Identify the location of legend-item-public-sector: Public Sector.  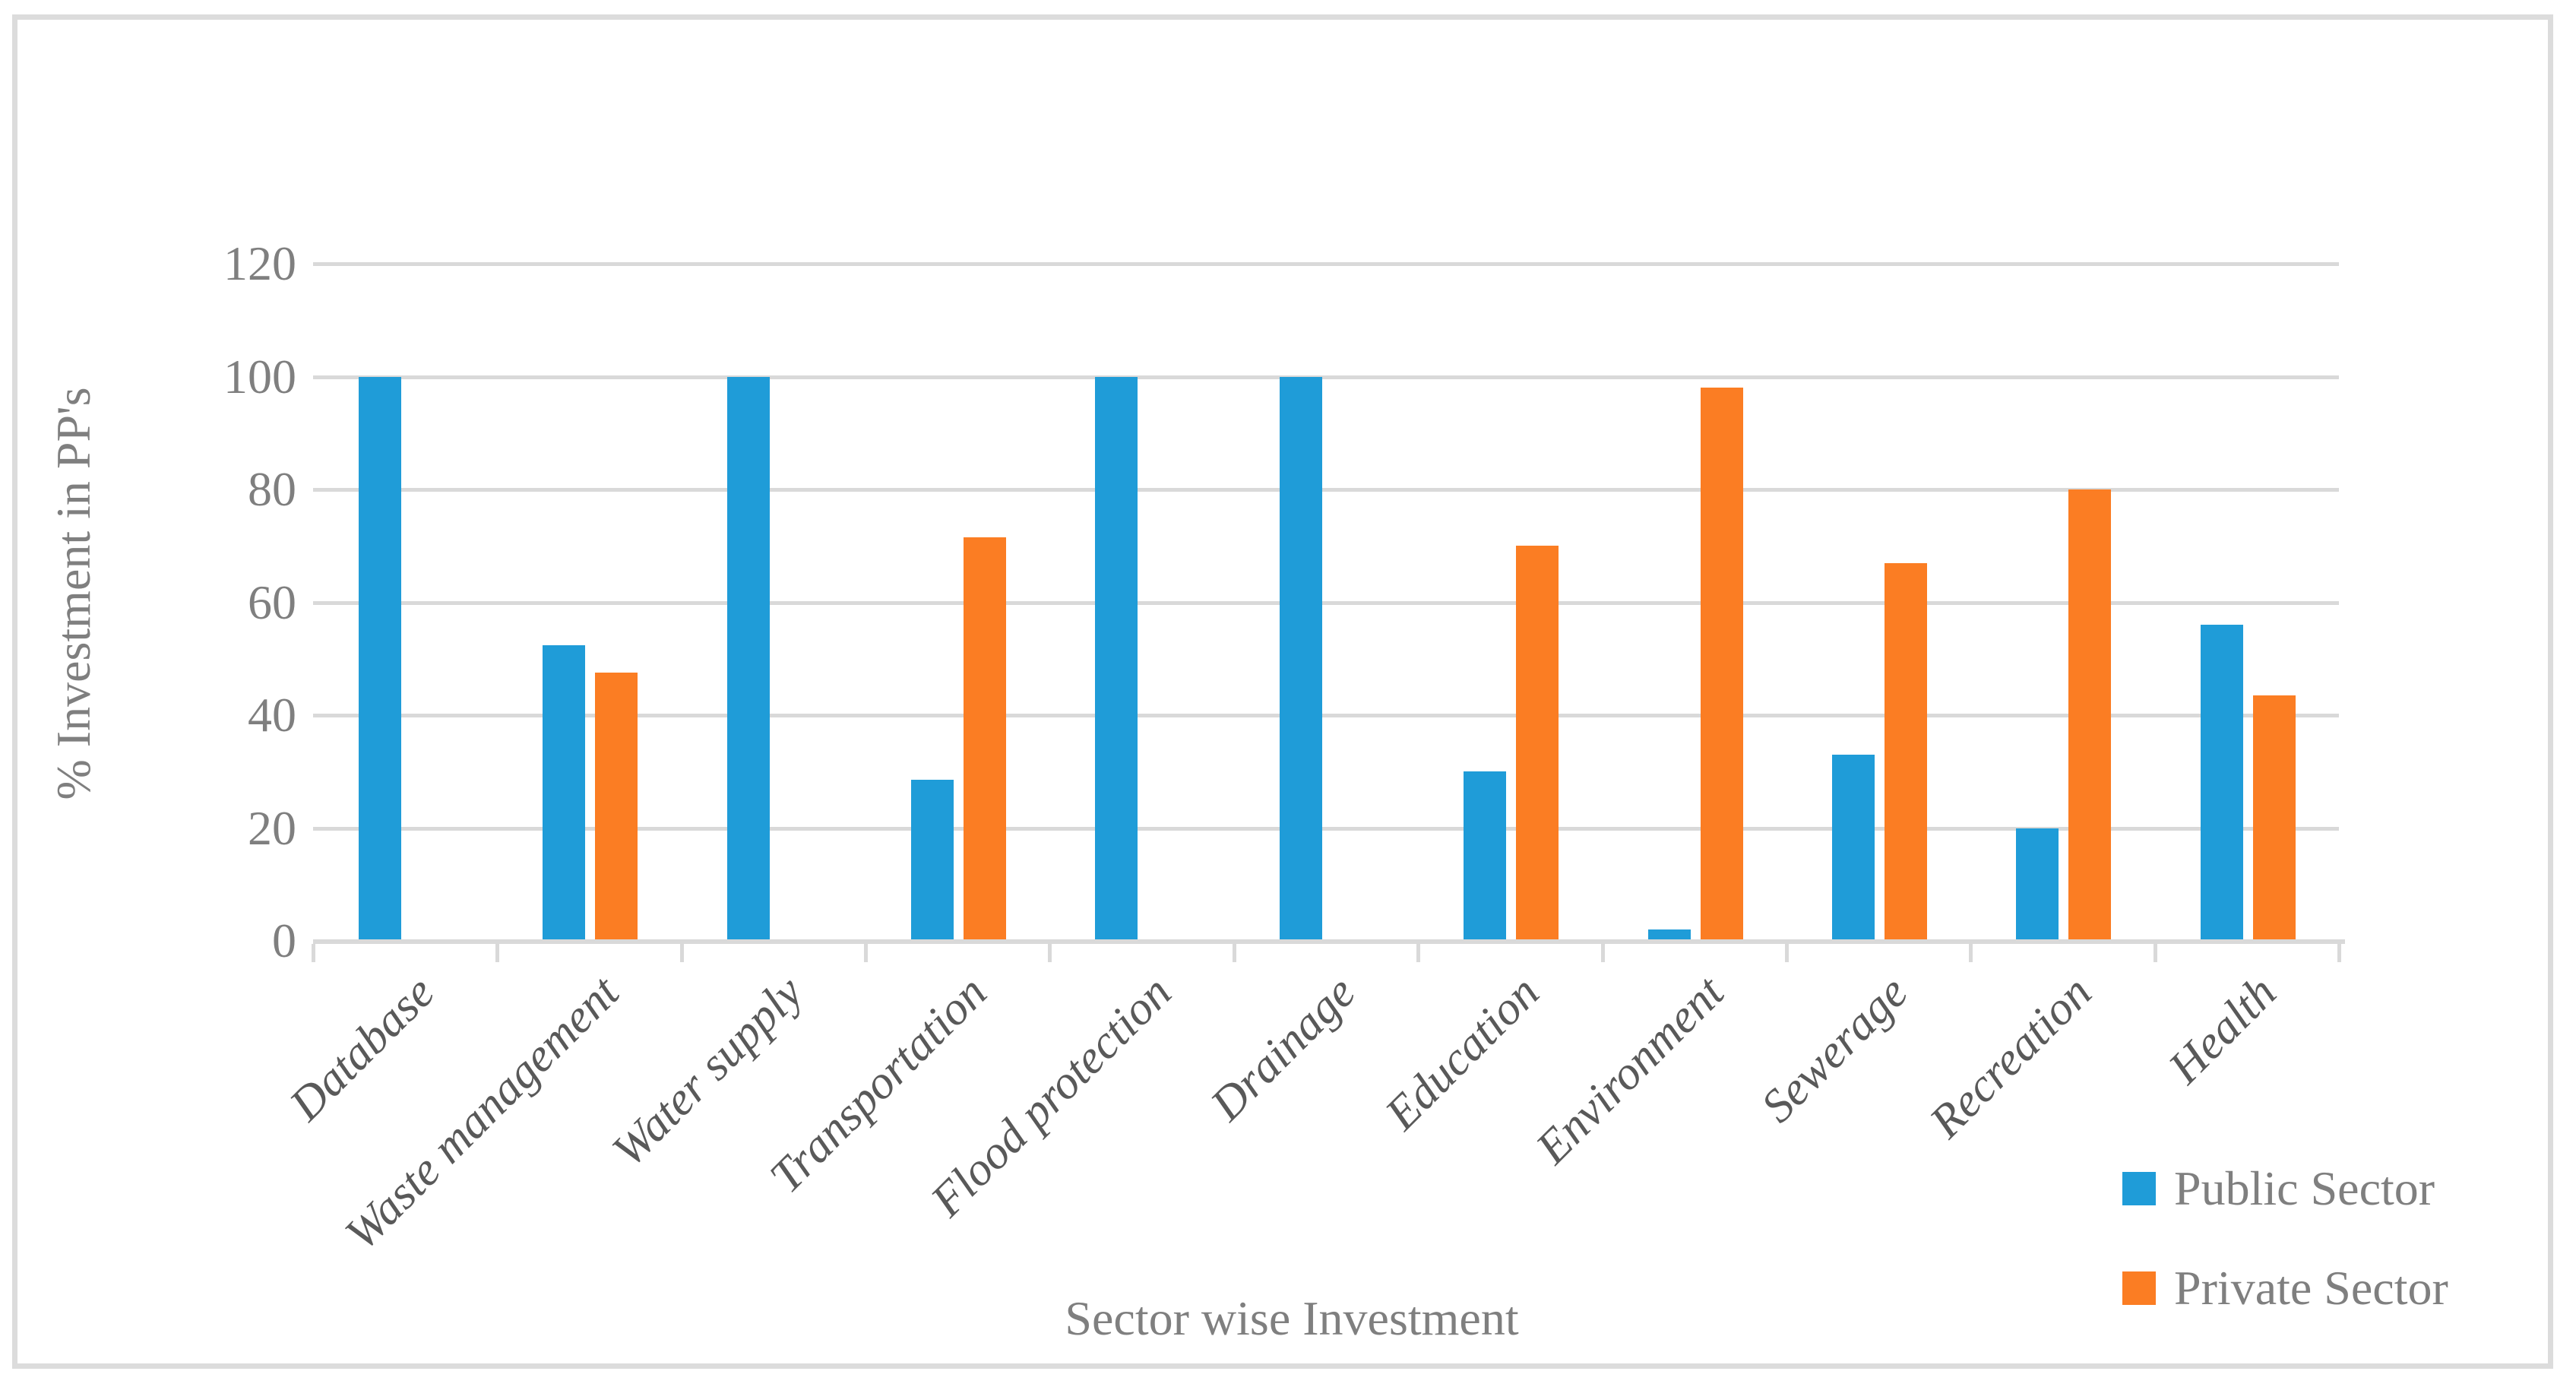
(2278, 1189).